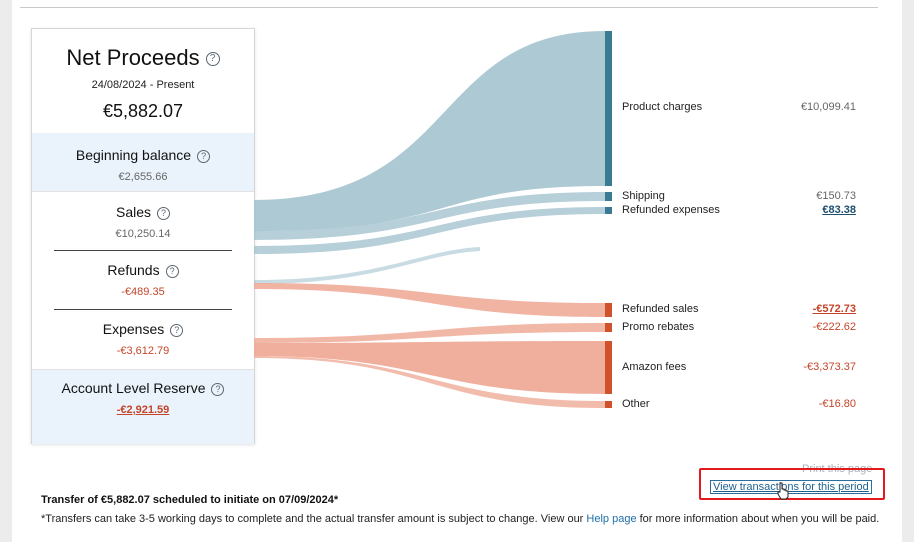 Image resolution: width=914 pixels, height=542 pixels. What do you see at coordinates (658, 327) in the screenshot?
I see `breakdown-label-promo-rebates: Promo rebates` at bounding box center [658, 327].